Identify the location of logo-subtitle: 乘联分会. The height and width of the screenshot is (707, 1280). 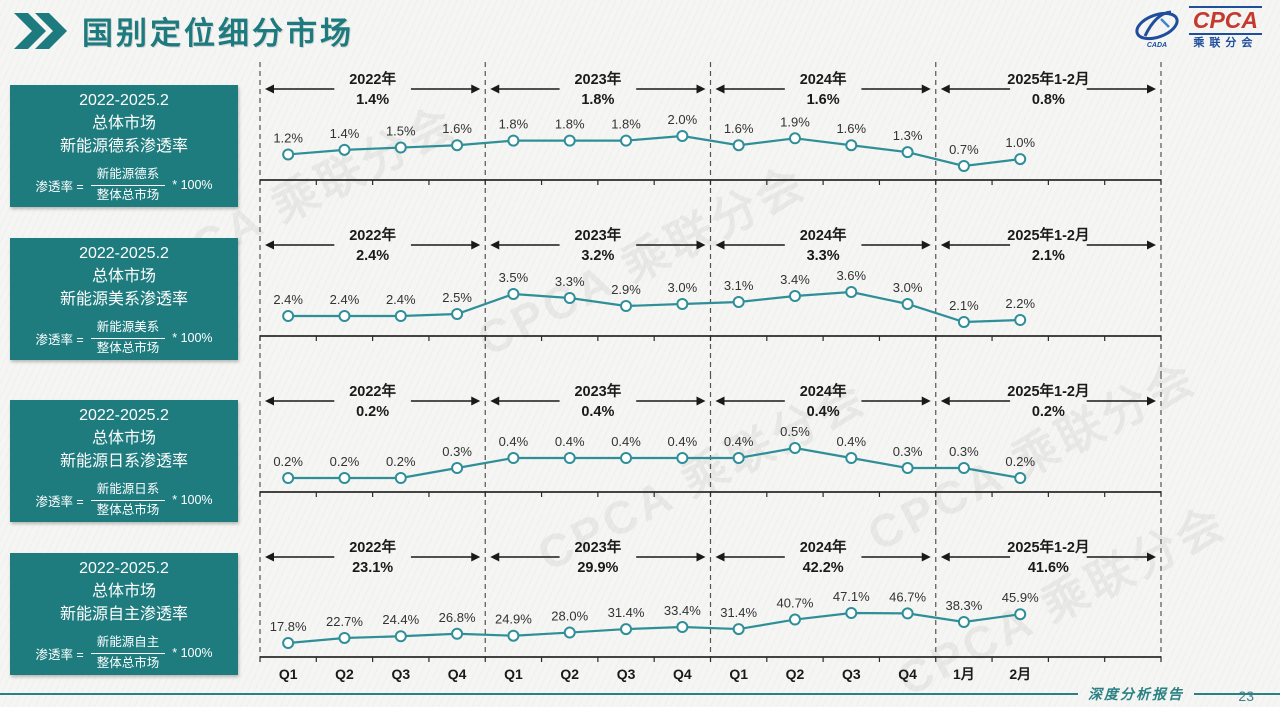
(1225, 43).